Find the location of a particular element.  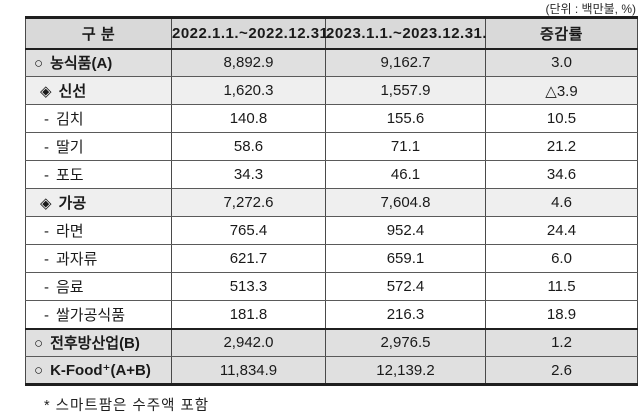

value-2023: 7,604.8 is located at coordinates (405, 202).